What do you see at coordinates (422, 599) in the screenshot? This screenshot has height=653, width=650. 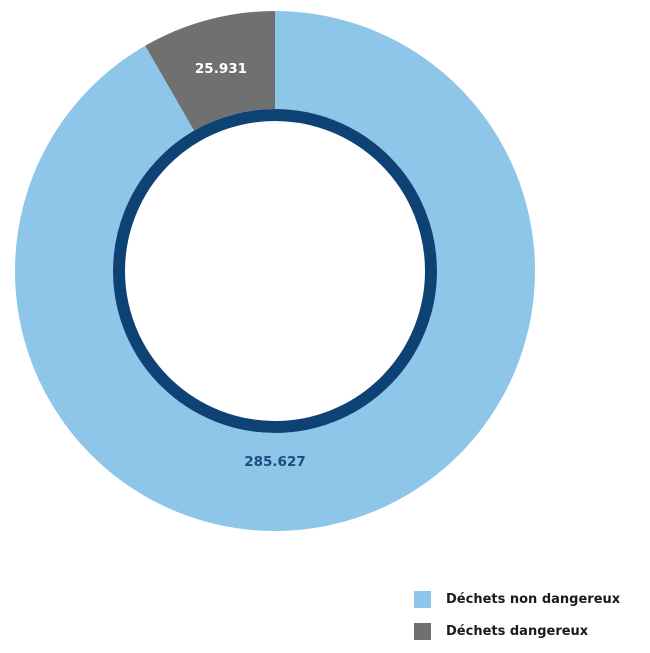 I see `legend-swatch-non-hazardous` at bounding box center [422, 599].